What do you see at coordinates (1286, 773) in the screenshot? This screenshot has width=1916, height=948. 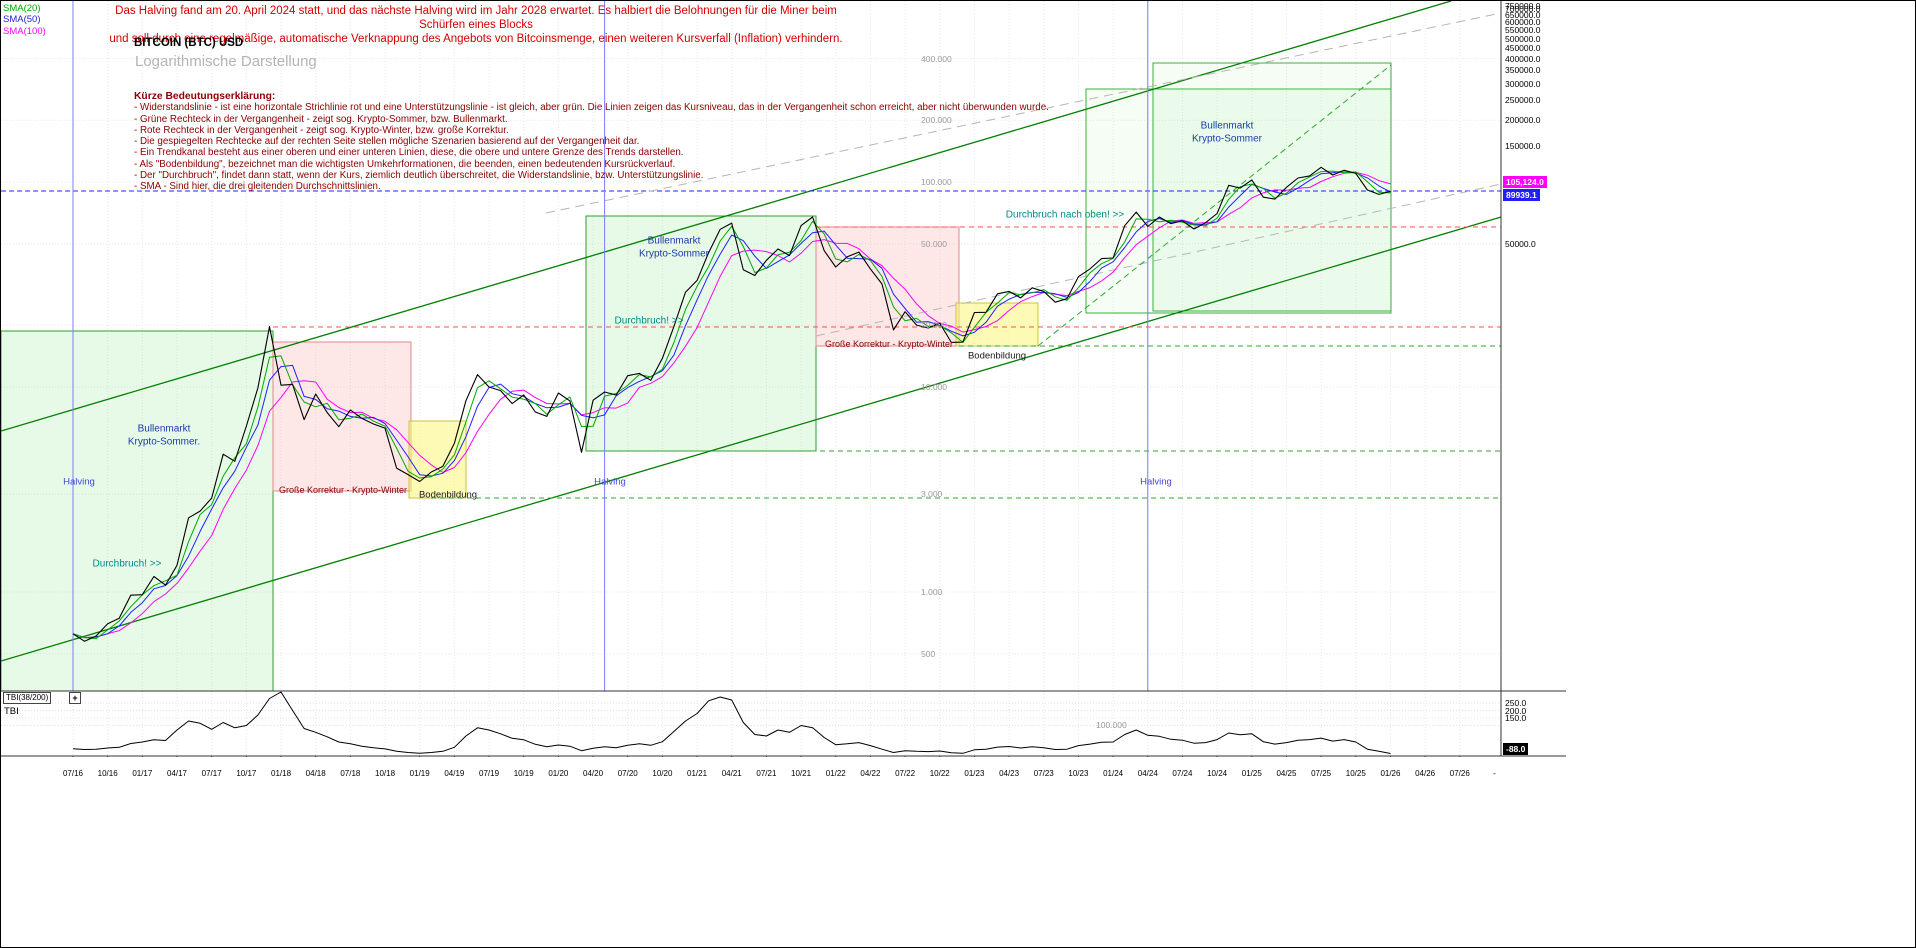 I see `x-axis-label: 04/25` at bounding box center [1286, 773].